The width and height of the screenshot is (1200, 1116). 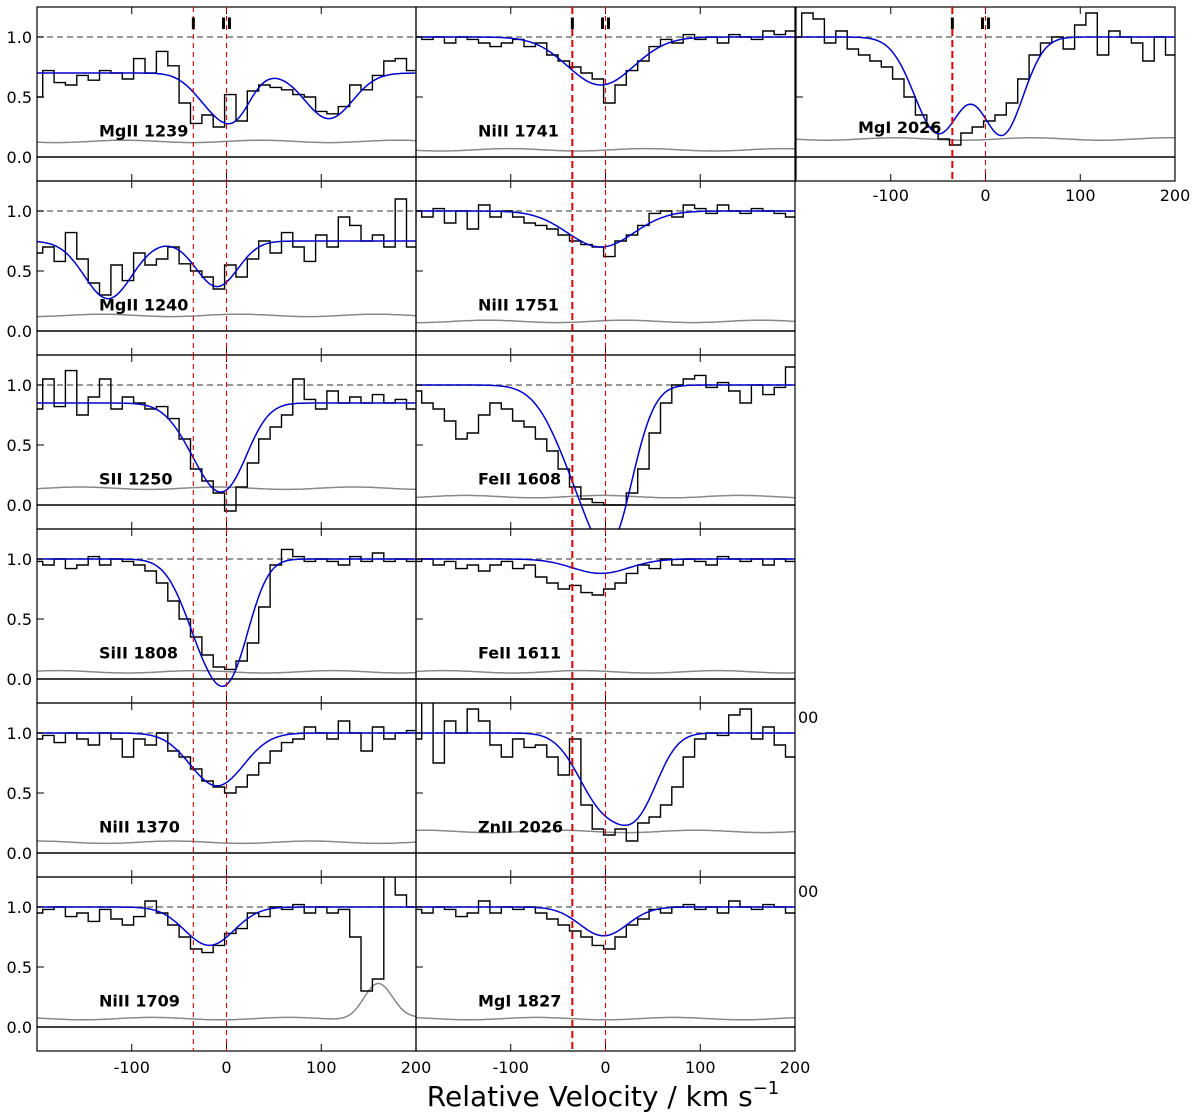 I want to click on panel-mgii-1240: 0.0 0.5 1.0 MgII 1240, so click(x=212, y=268).